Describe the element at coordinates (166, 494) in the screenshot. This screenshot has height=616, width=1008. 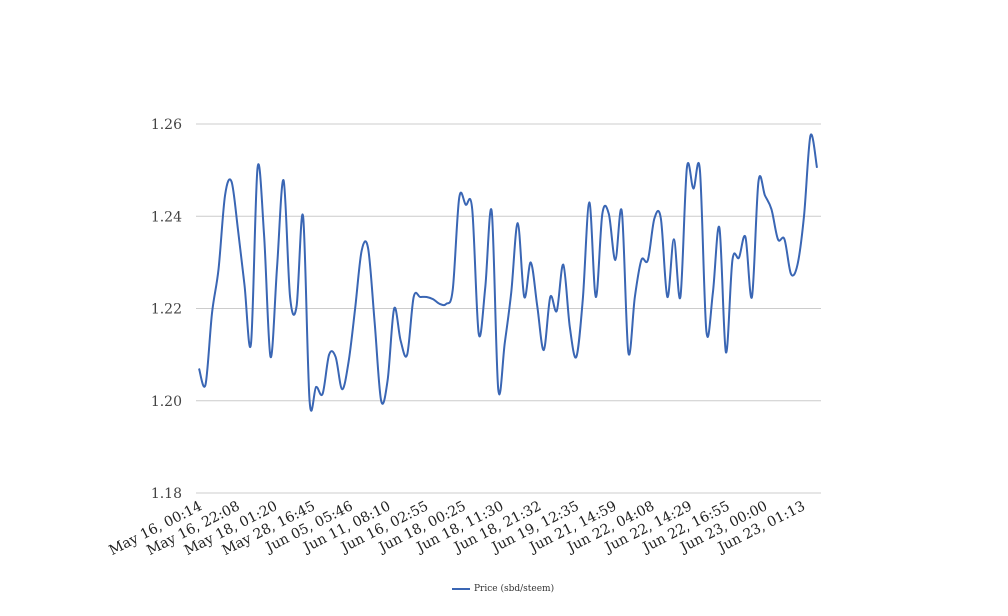
I see `y-tick-label: 1.18` at that location.